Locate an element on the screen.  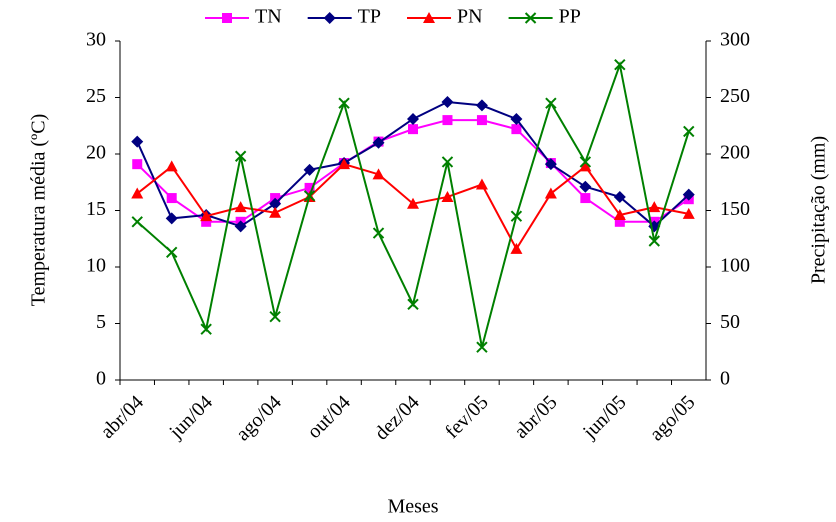
y-tick-label: 5 is located at coordinates (101, 322).